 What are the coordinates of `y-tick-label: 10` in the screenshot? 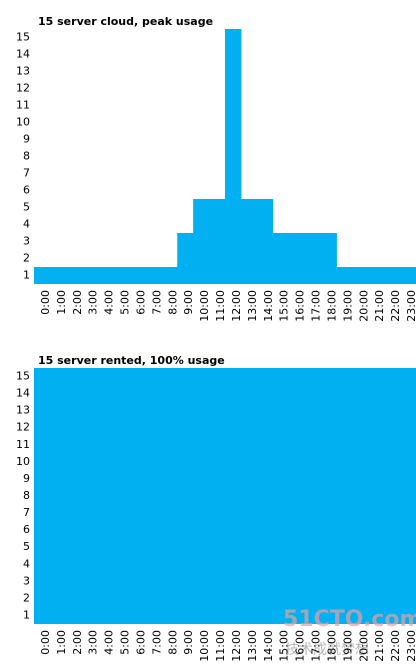 It's located at (23, 122).